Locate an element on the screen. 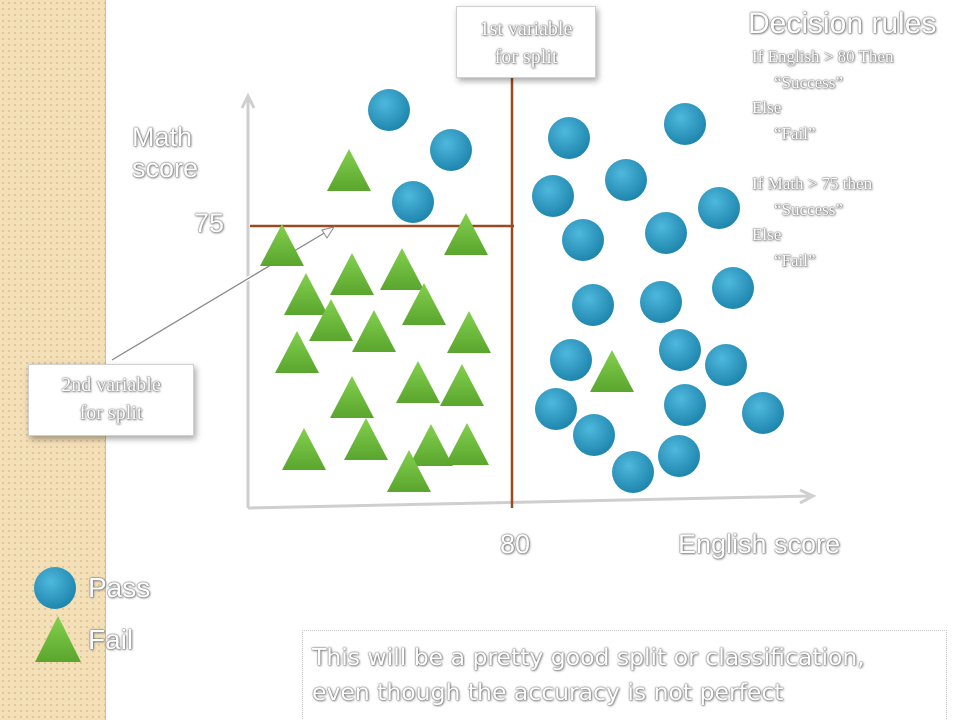 This screenshot has width=960, height=720. threshold-75-label: 75 is located at coordinates (209, 223).